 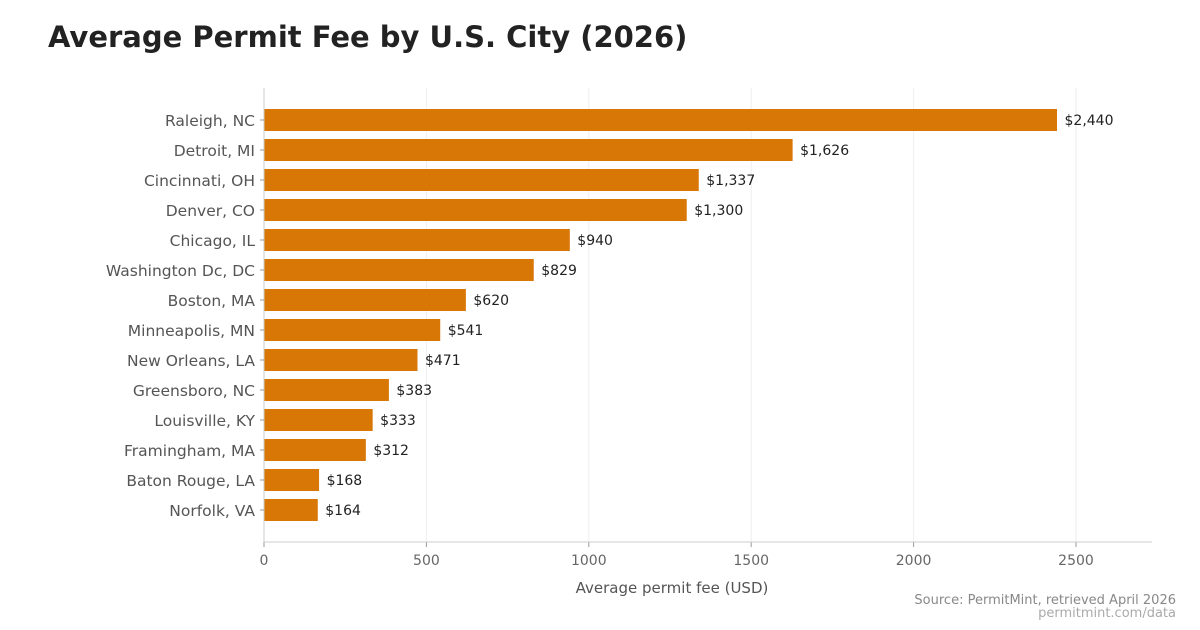 What do you see at coordinates (914, 561) in the screenshot?
I see `x-tick-label: 2000` at bounding box center [914, 561].